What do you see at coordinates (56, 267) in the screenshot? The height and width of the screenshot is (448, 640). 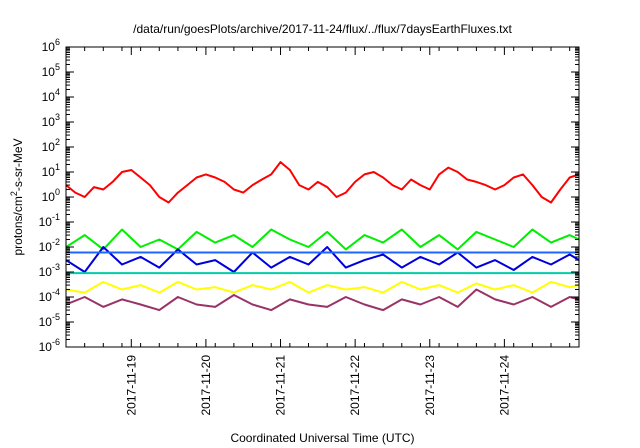 I see `y-tick-label-exponent: -3` at bounding box center [56, 267].